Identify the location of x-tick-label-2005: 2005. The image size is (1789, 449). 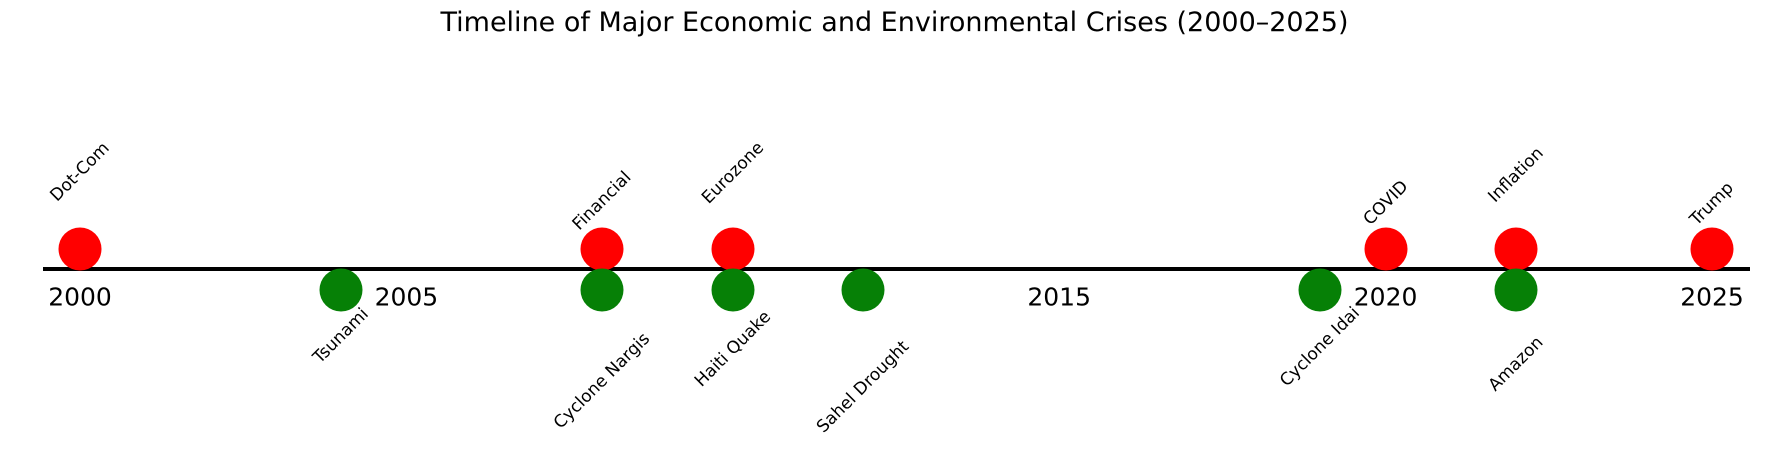
(406, 297).